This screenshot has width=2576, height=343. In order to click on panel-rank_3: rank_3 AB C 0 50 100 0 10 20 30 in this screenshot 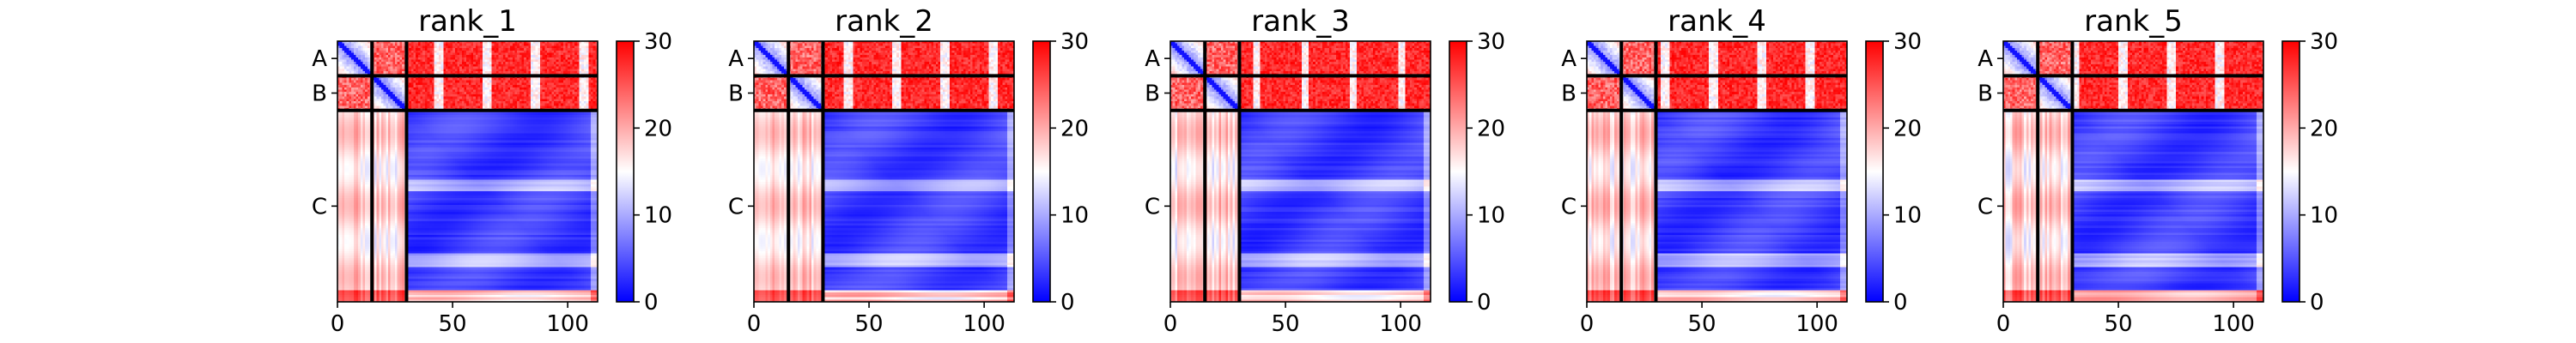, I will do `click(1325, 171)`.